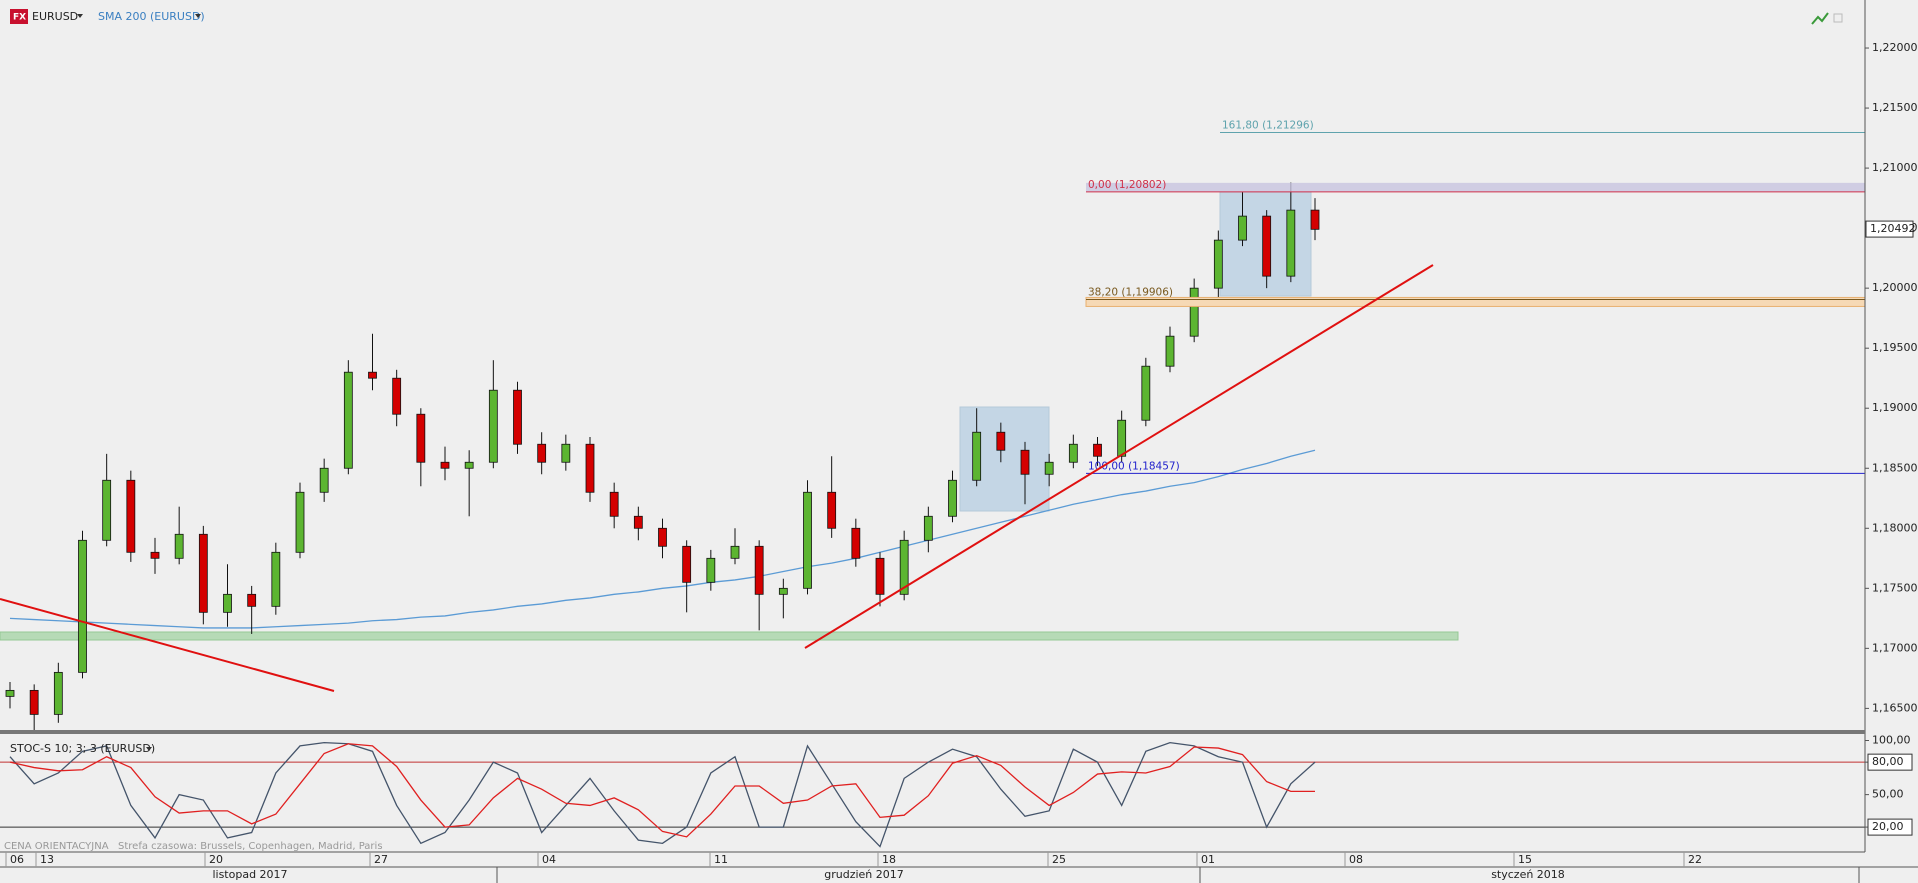 This screenshot has width=1918, height=883. Describe the element at coordinates (1356, 859) in the screenshot. I see `x-tick-label: 08` at that location.